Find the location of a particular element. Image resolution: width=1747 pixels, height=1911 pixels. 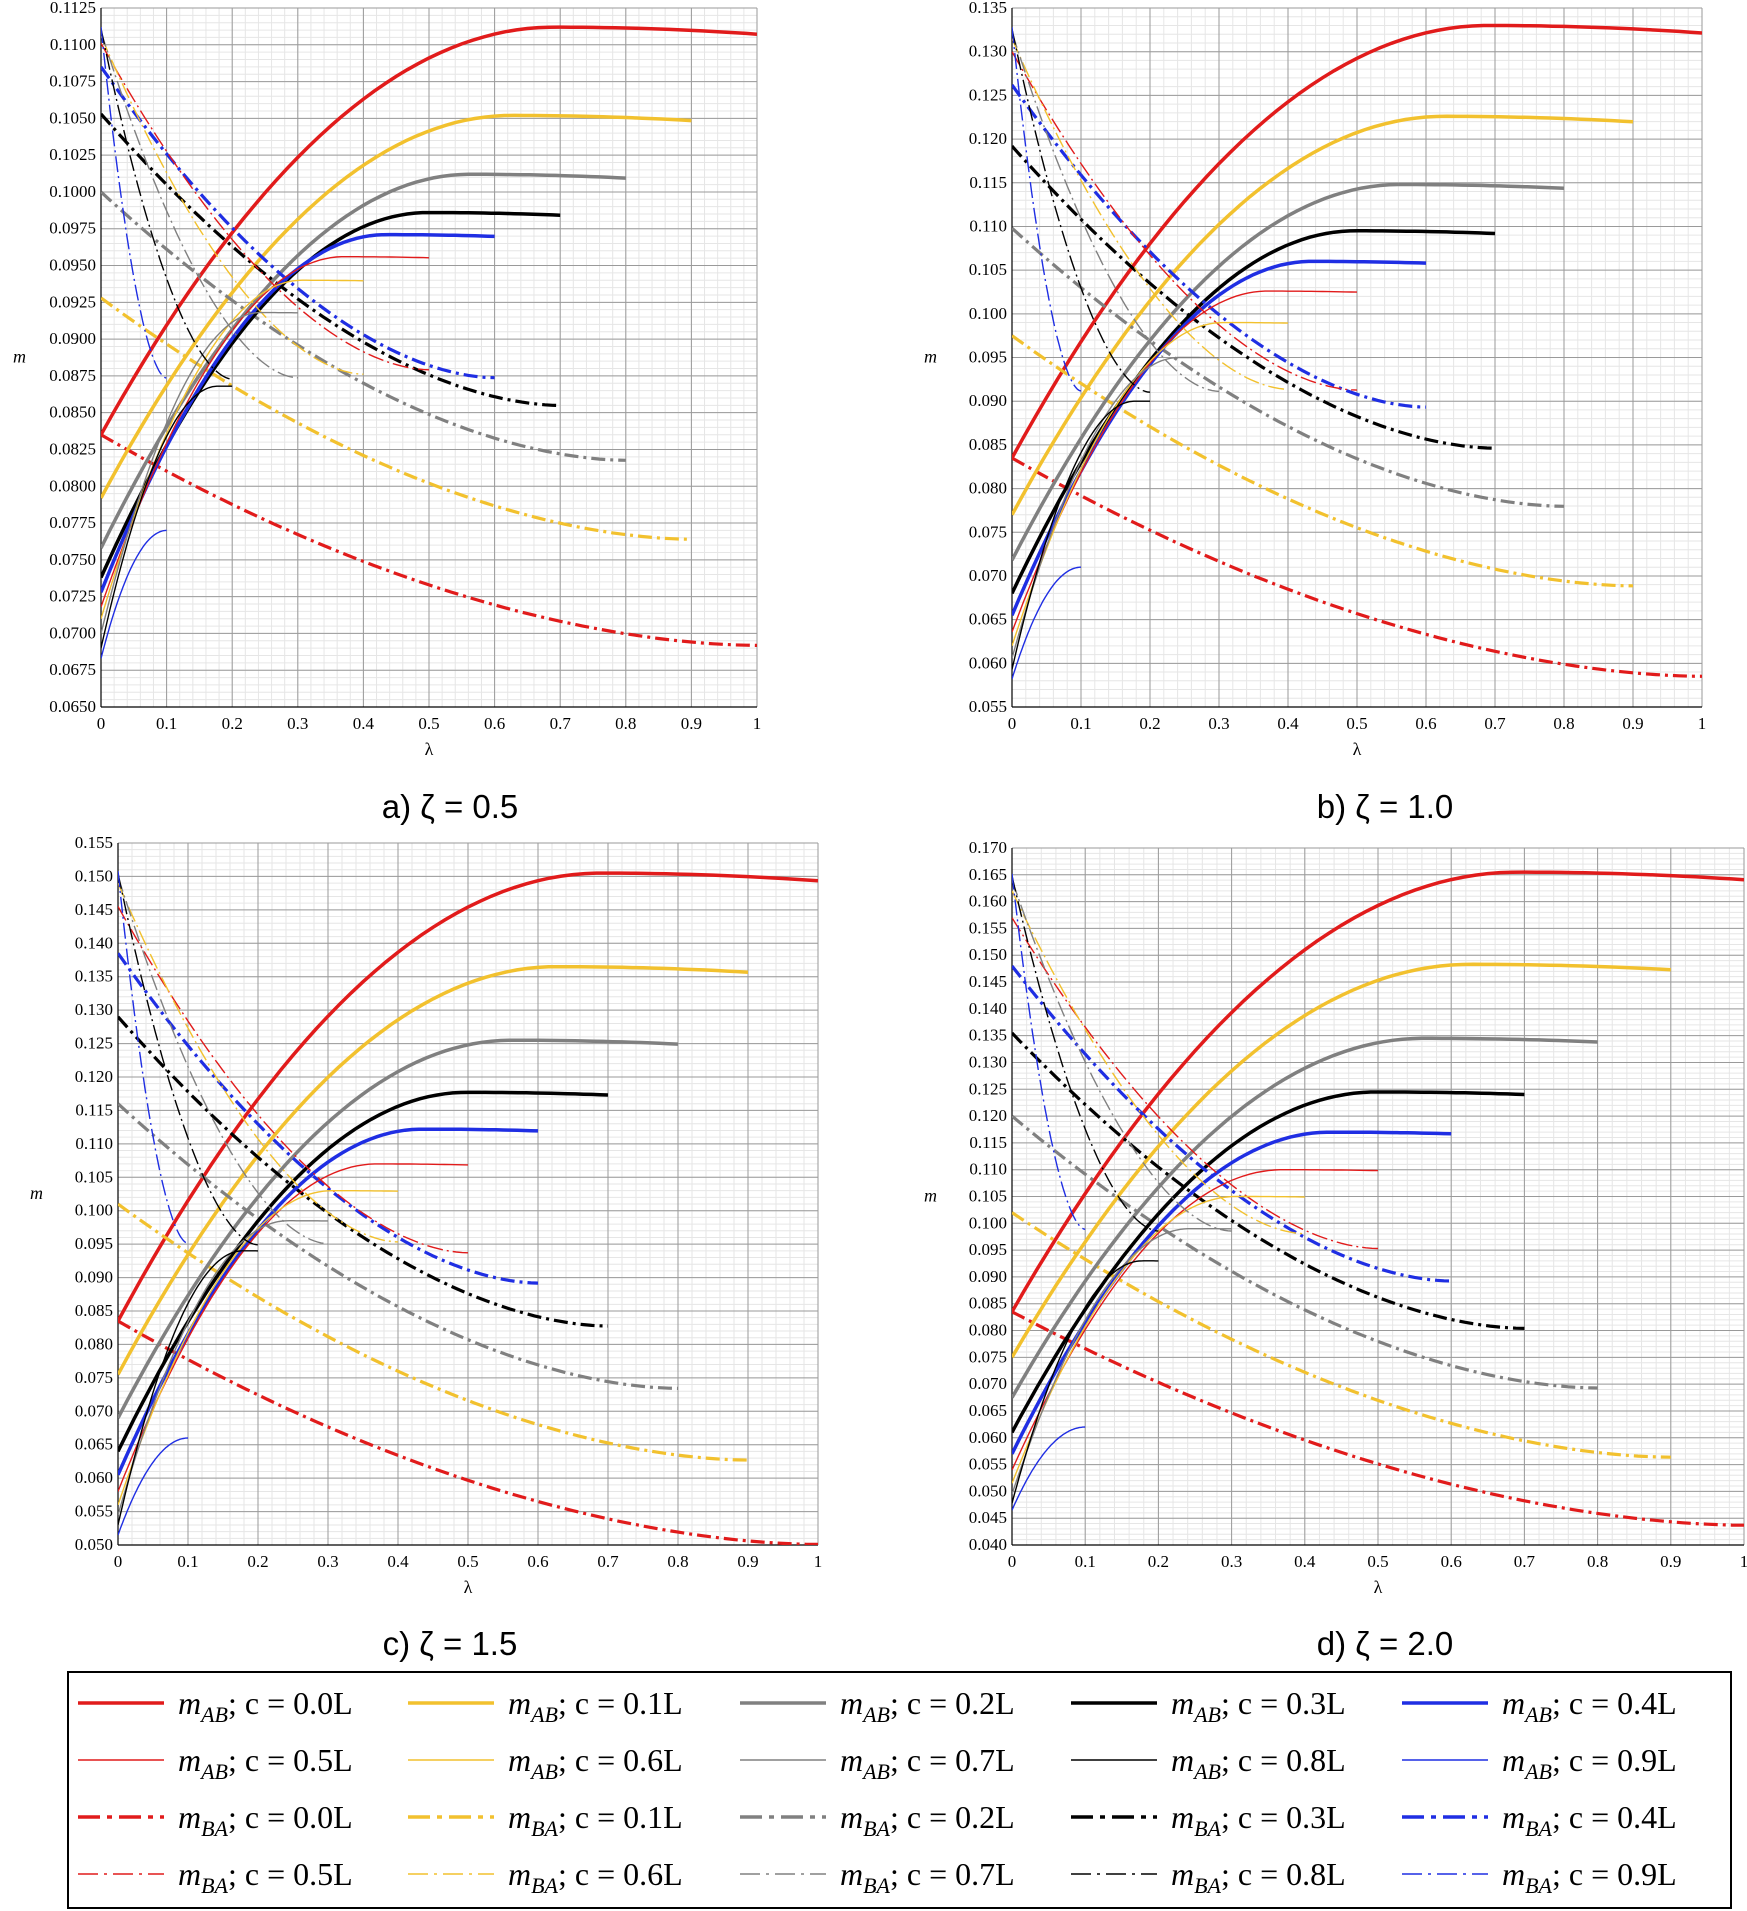

y-tick-label: 0.155 is located at coordinates (988, 927).